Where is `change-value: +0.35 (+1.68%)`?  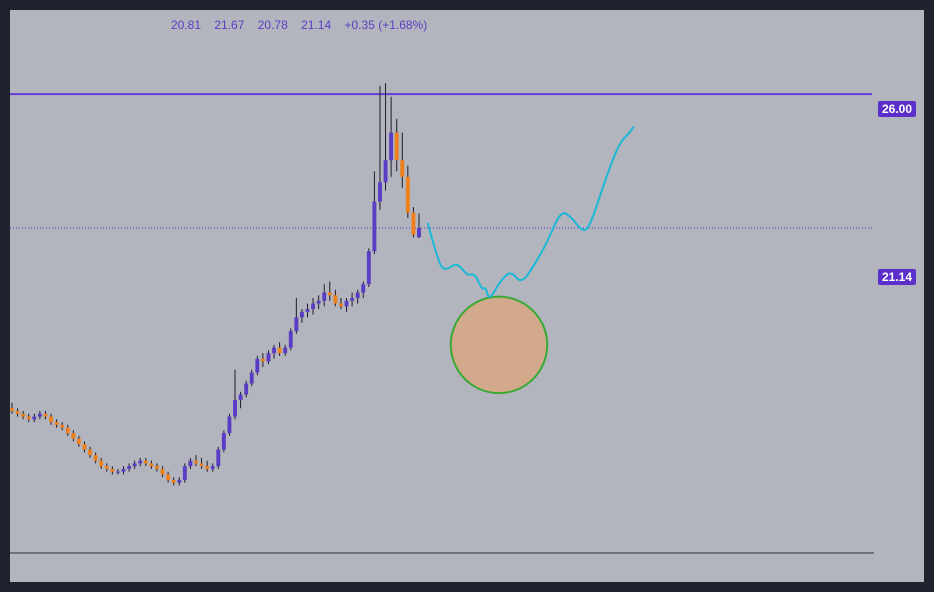 change-value: +0.35 (+1.68%) is located at coordinates (386, 25).